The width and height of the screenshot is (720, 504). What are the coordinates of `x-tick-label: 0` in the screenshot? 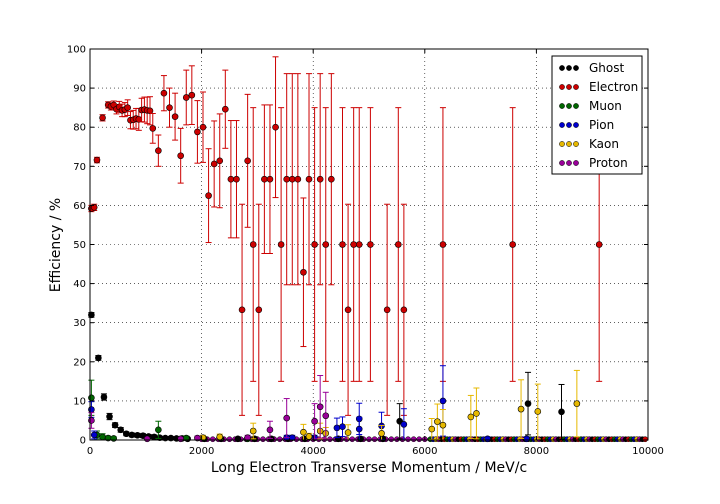 It's located at (90, 451).